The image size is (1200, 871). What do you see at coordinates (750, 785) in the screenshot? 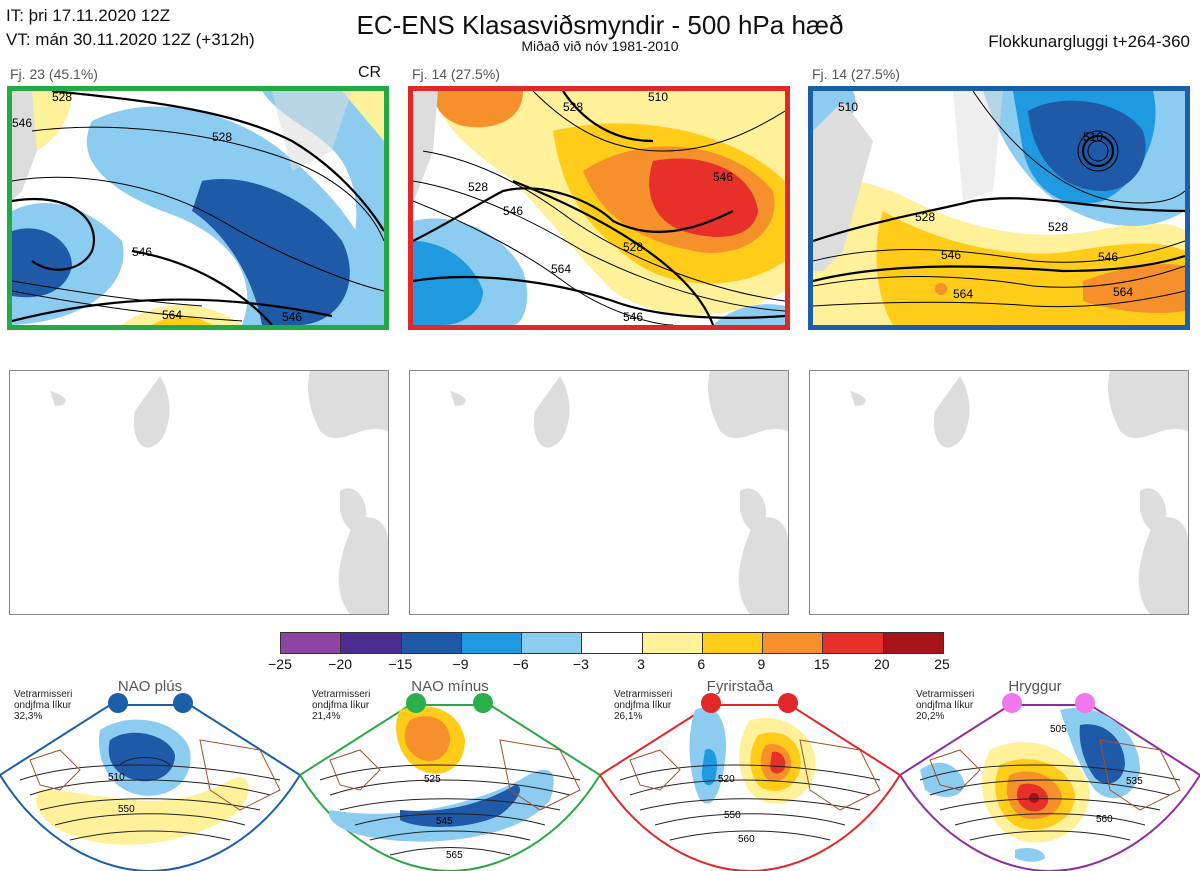
I see `regime-blocking: 520 550 560` at bounding box center [750, 785].